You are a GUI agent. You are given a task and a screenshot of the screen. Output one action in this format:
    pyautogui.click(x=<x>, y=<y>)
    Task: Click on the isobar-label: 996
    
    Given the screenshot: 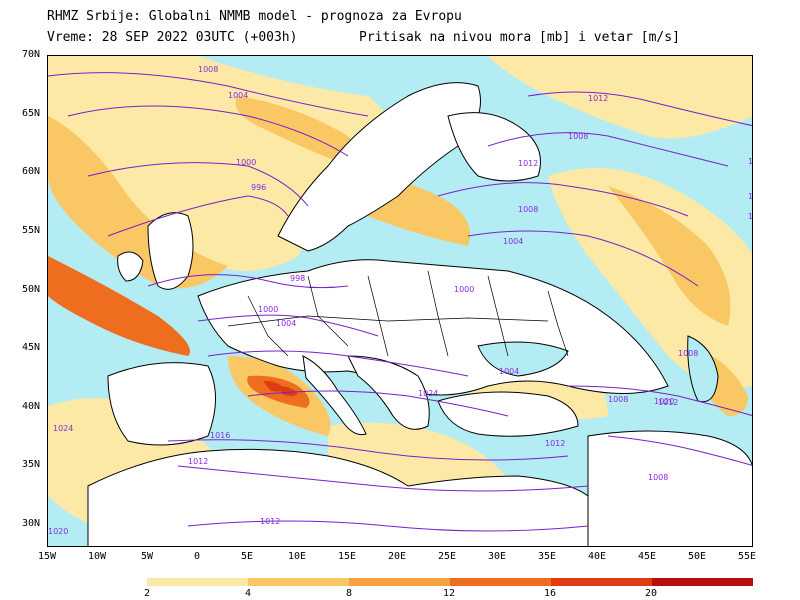 What is the action you would take?
    pyautogui.click(x=258, y=187)
    